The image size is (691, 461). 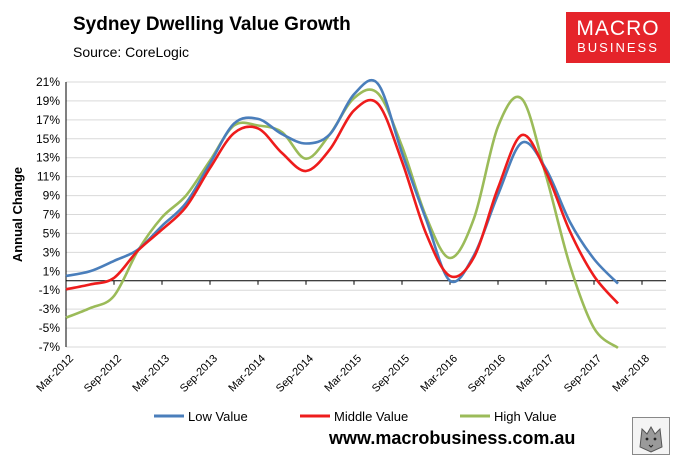 What do you see at coordinates (583, 374) in the screenshot?
I see `x-tick-label: Sep-2017` at bounding box center [583, 374].